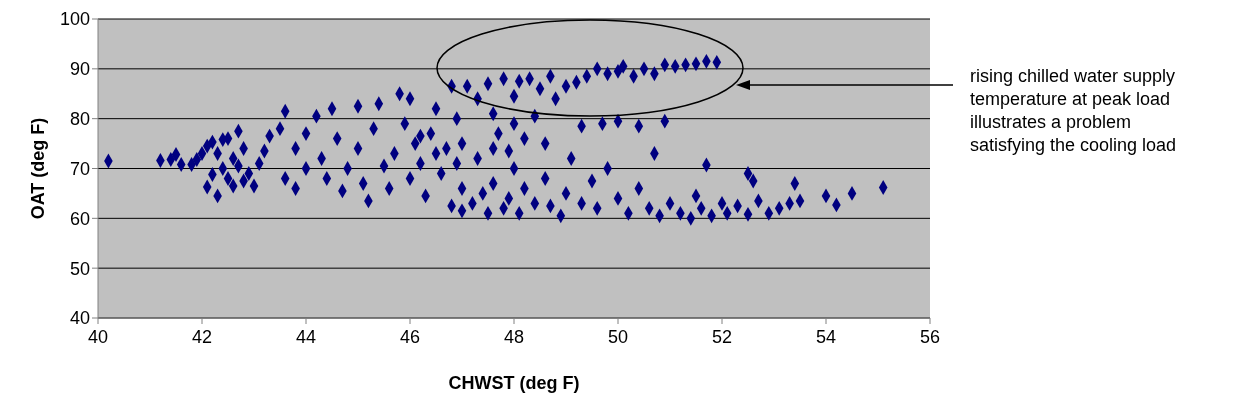  Describe the element at coordinates (826, 336) in the screenshot. I see `x-tick-label: 54` at that location.